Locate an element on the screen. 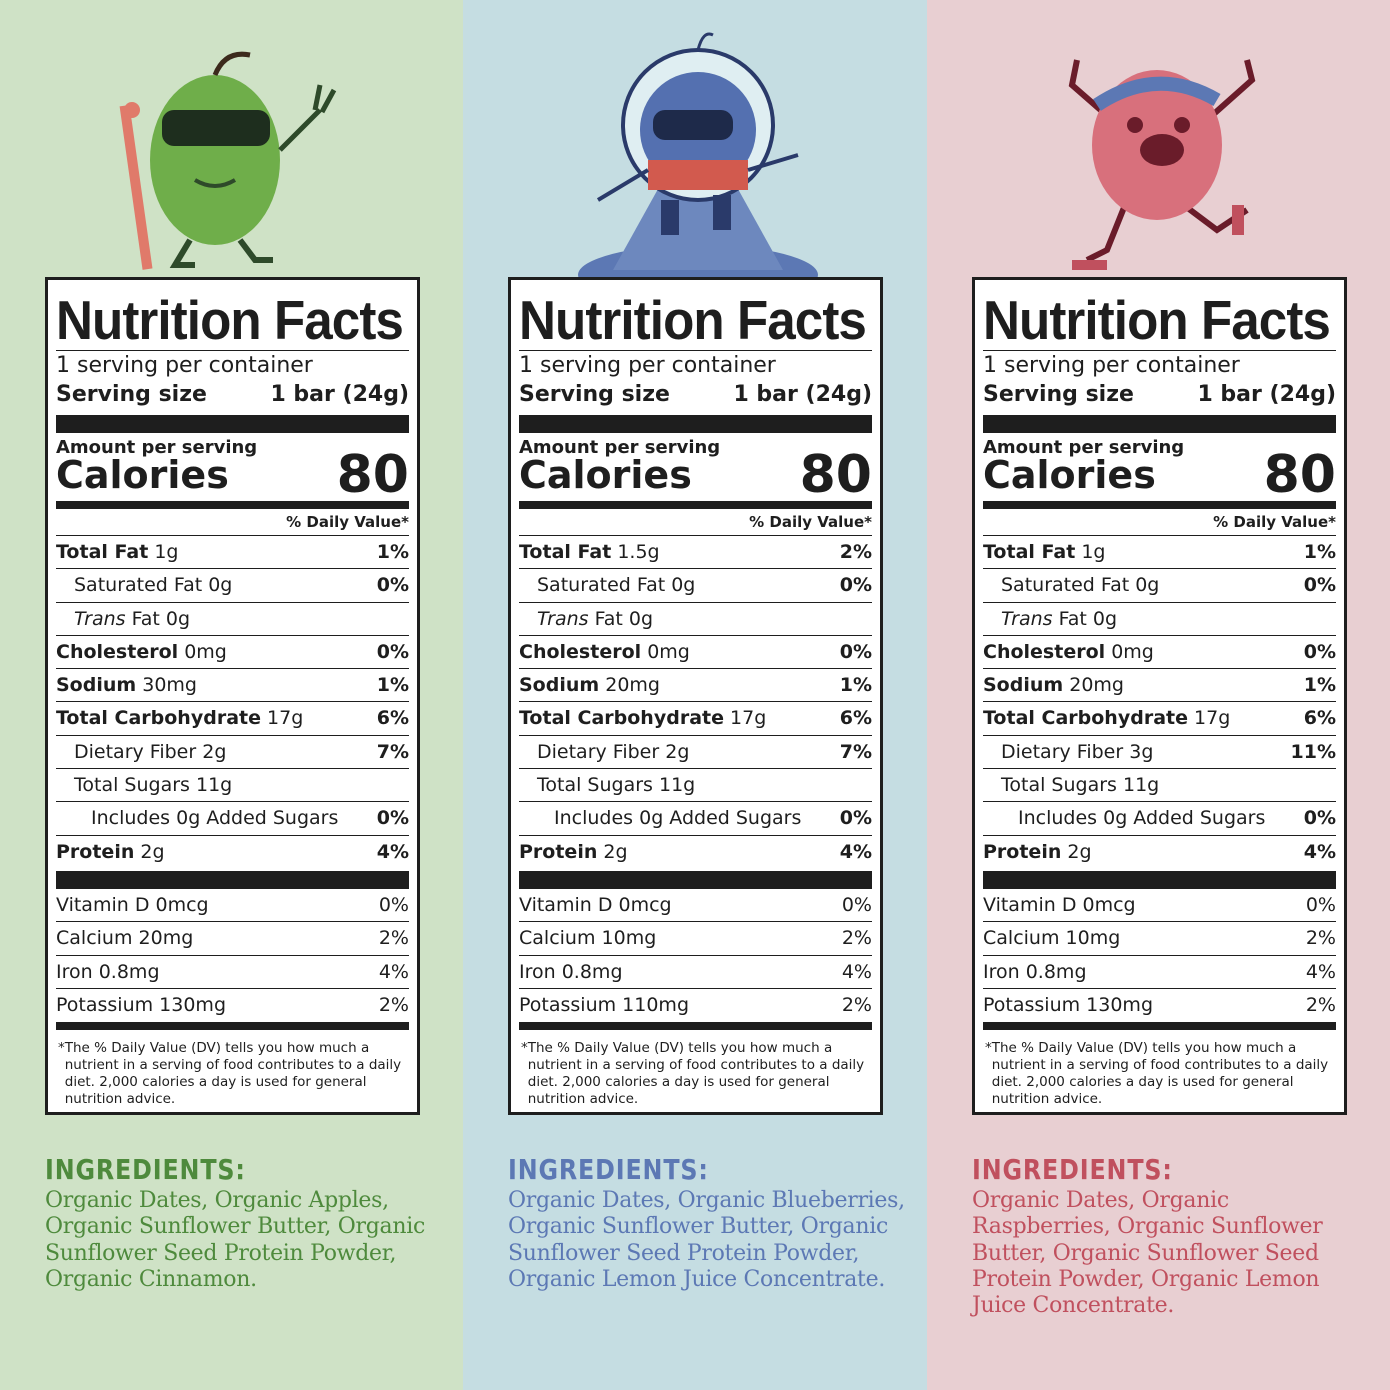 This screenshot has height=1390, width=1390. daily-value-percent: 7% is located at coordinates (855, 751).